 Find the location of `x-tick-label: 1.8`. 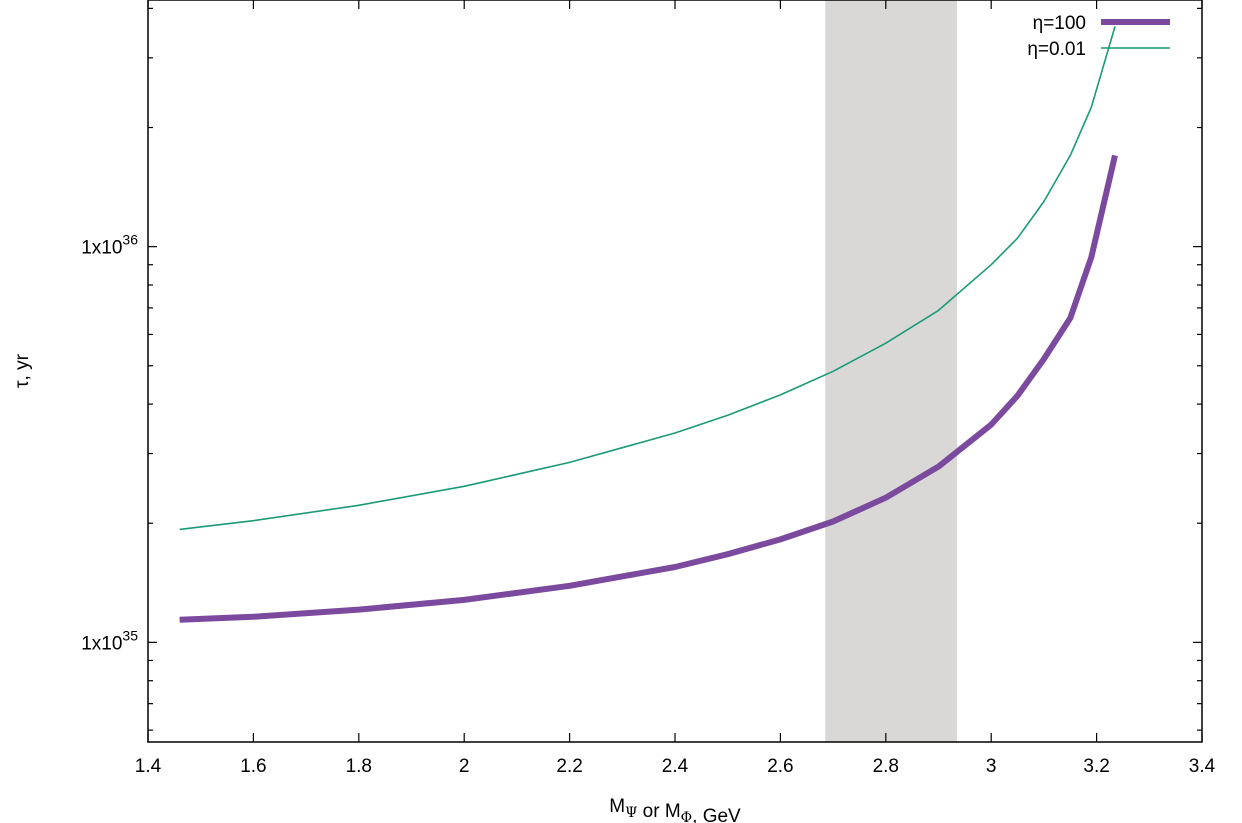

x-tick-label: 1.8 is located at coordinates (359, 766).